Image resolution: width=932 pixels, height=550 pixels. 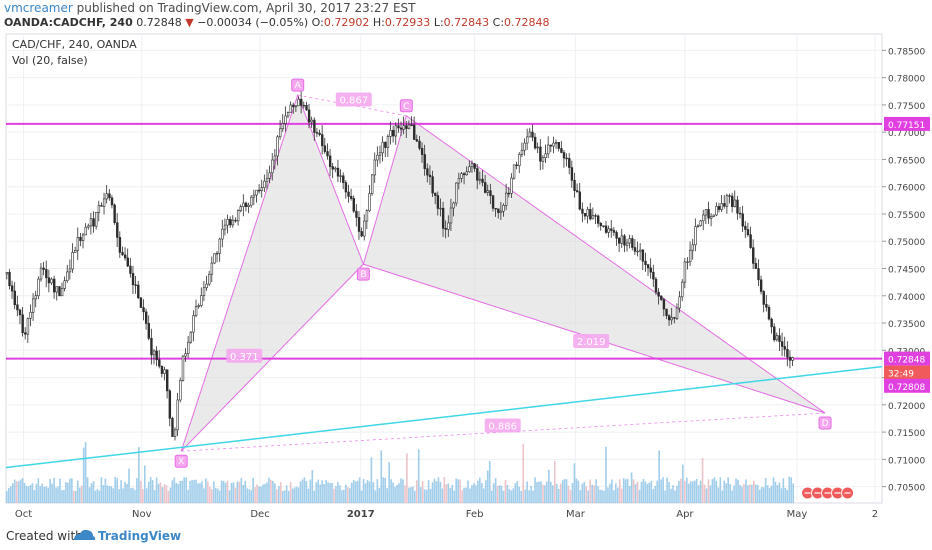 What do you see at coordinates (907, 123) in the screenshot?
I see `upper-level-tag-bg` at bounding box center [907, 123].